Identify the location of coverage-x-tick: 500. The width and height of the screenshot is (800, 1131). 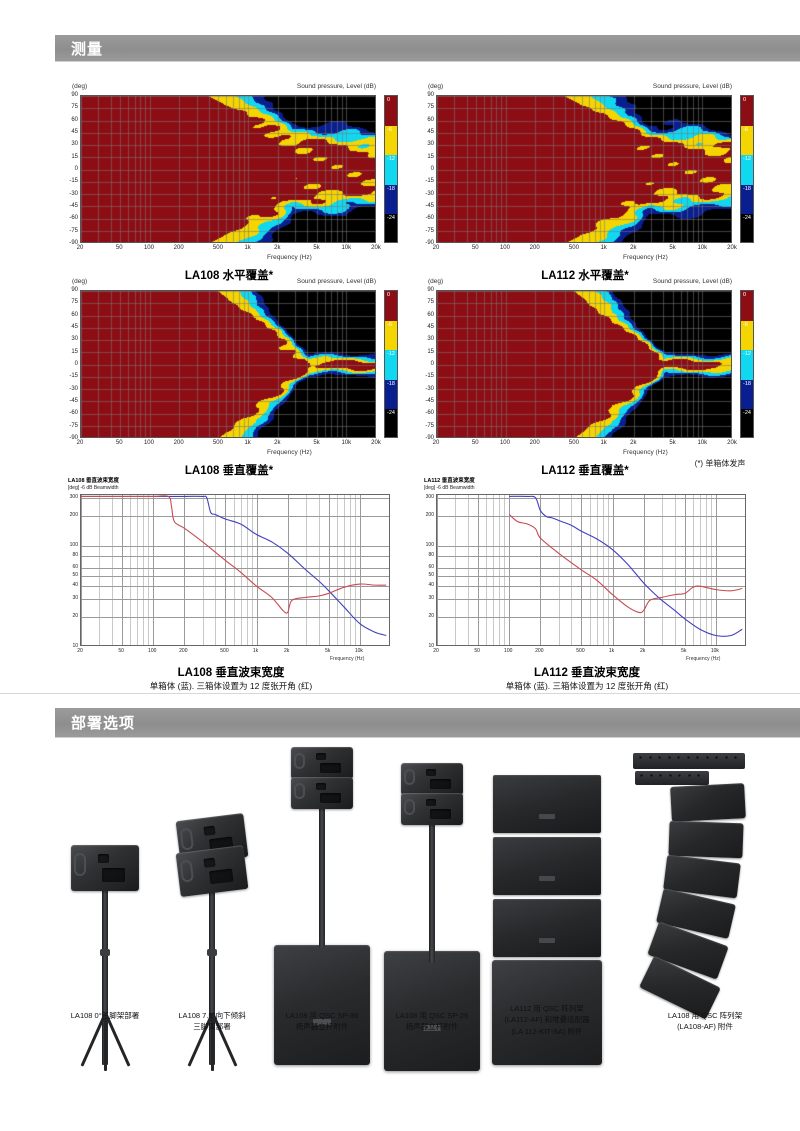
(573, 443).